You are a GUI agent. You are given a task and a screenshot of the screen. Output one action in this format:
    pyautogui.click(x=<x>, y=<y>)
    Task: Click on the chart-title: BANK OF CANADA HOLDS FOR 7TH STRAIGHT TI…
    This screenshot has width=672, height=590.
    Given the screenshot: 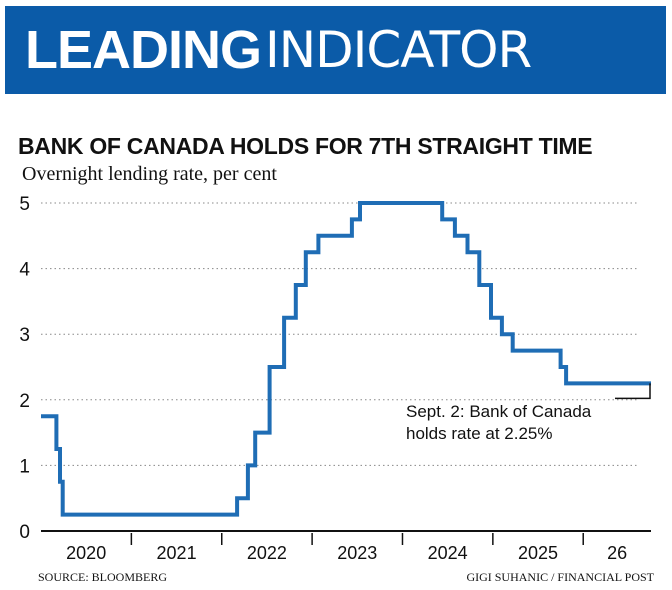 What is the action you would take?
    pyautogui.click(x=305, y=146)
    